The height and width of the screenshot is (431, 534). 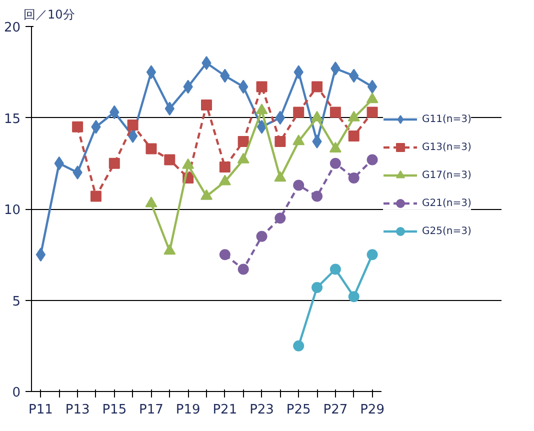 I want to click on y-tick-label: 0, so click(x=16, y=393).